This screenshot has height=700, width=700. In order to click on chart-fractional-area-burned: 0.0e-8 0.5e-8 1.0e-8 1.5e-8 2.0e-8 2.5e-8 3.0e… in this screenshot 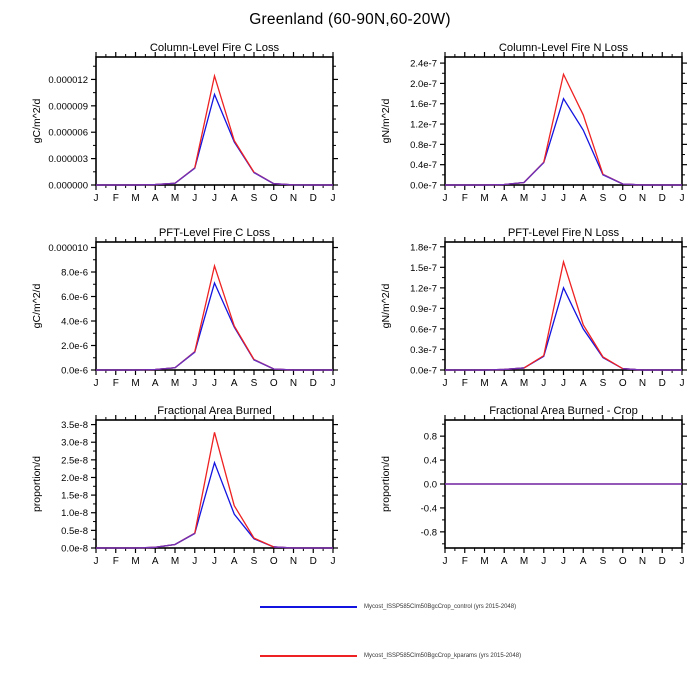, I will do `click(184, 486)`.